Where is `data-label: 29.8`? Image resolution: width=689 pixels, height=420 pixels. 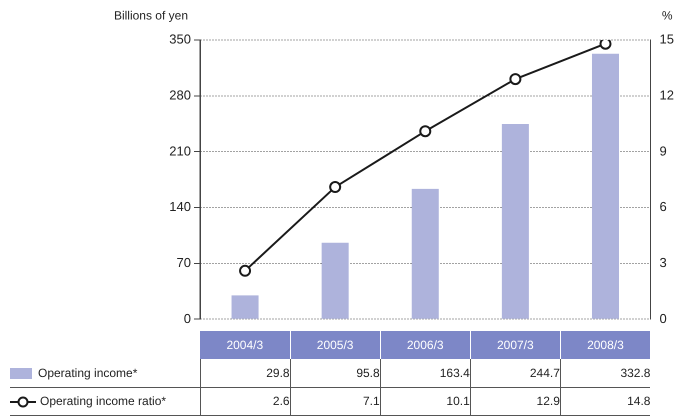
data-label: 29.8 is located at coordinates (245, 373).